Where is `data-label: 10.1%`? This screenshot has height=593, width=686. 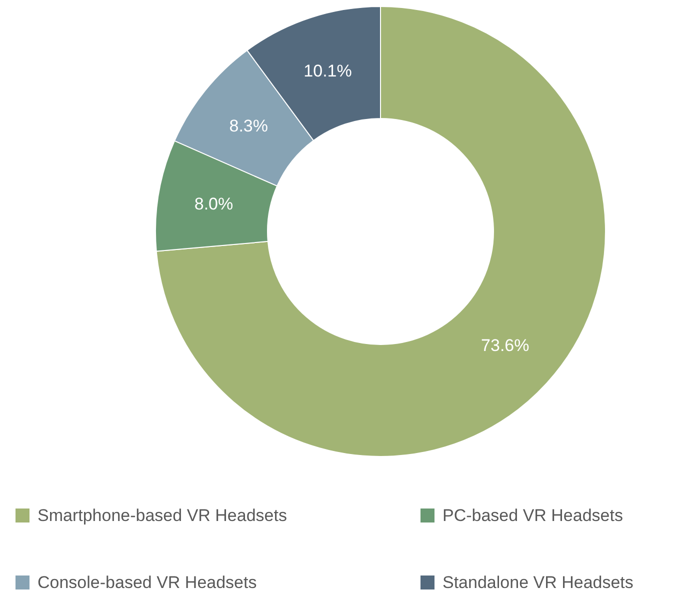 data-label: 10.1% is located at coordinates (328, 70).